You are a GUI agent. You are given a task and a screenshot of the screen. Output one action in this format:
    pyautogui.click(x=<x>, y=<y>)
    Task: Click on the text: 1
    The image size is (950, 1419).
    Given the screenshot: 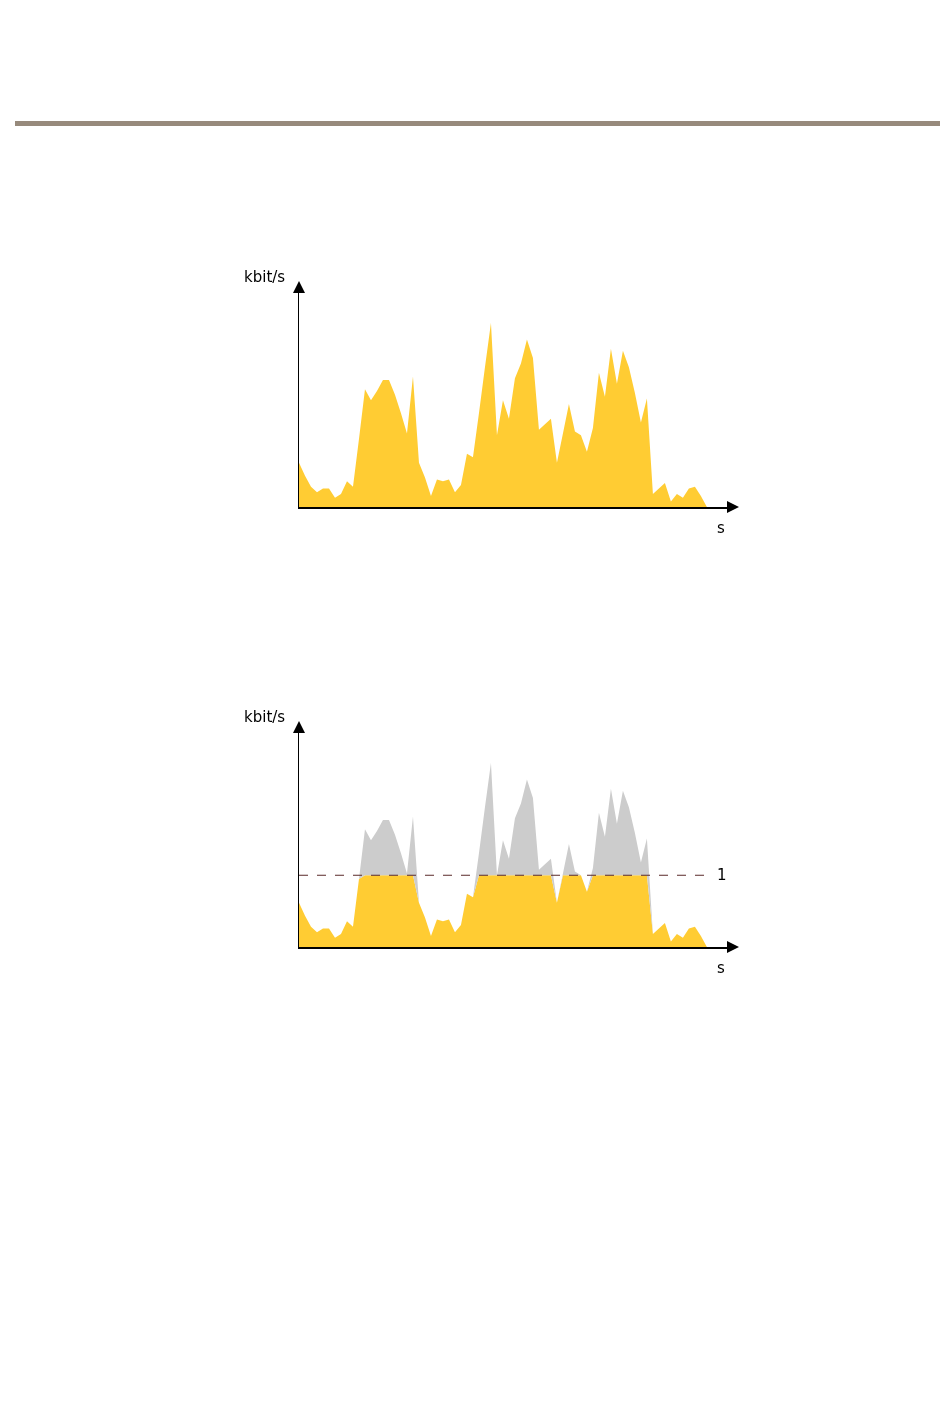 What is the action you would take?
    pyautogui.click(x=722, y=875)
    